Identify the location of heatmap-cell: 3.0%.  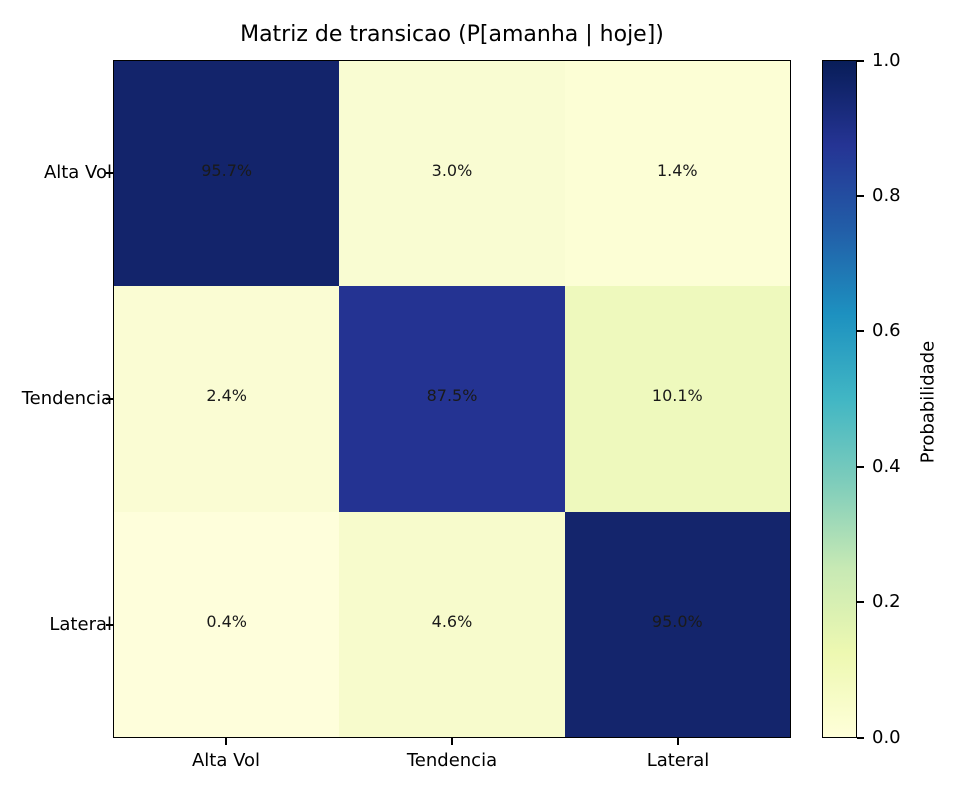
(452, 174).